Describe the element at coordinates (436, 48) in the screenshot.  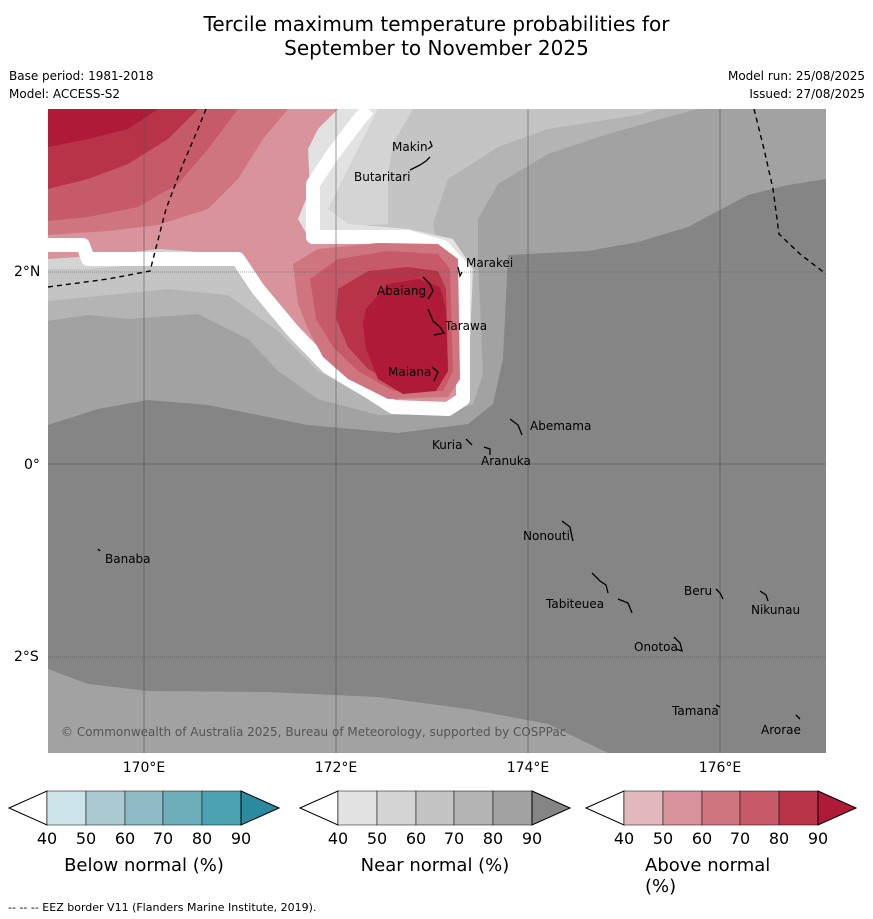
I see `title-line-2: September to November 2025` at that location.